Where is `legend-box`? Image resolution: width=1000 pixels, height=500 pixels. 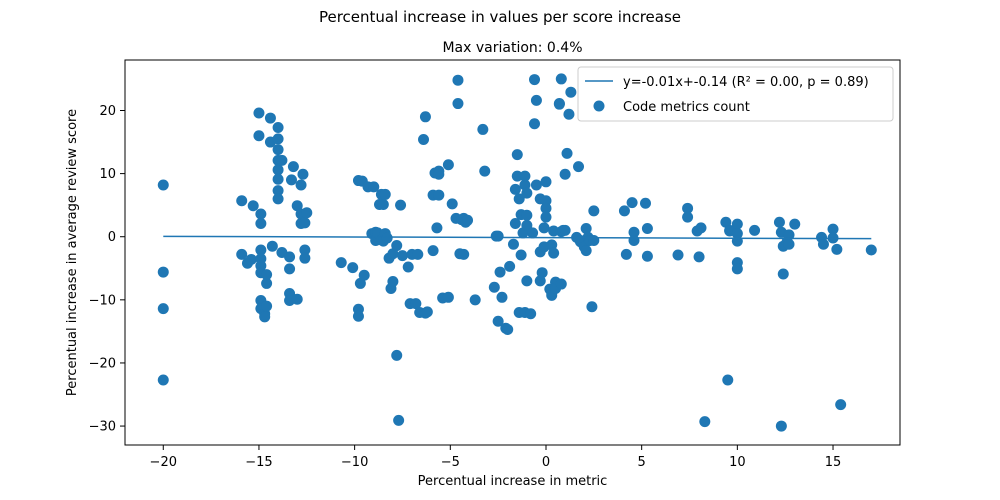 legend-box is located at coordinates (735, 94).